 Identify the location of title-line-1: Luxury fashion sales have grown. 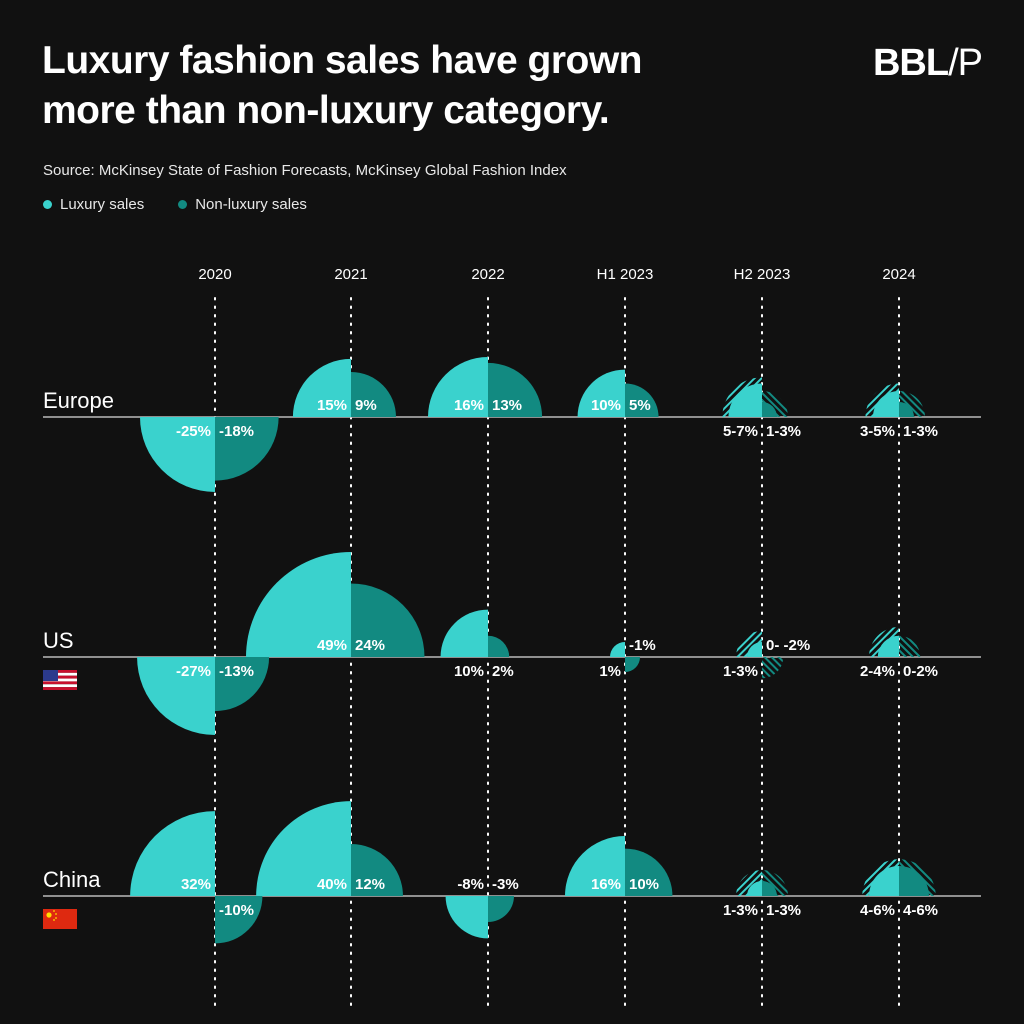
(342, 60).